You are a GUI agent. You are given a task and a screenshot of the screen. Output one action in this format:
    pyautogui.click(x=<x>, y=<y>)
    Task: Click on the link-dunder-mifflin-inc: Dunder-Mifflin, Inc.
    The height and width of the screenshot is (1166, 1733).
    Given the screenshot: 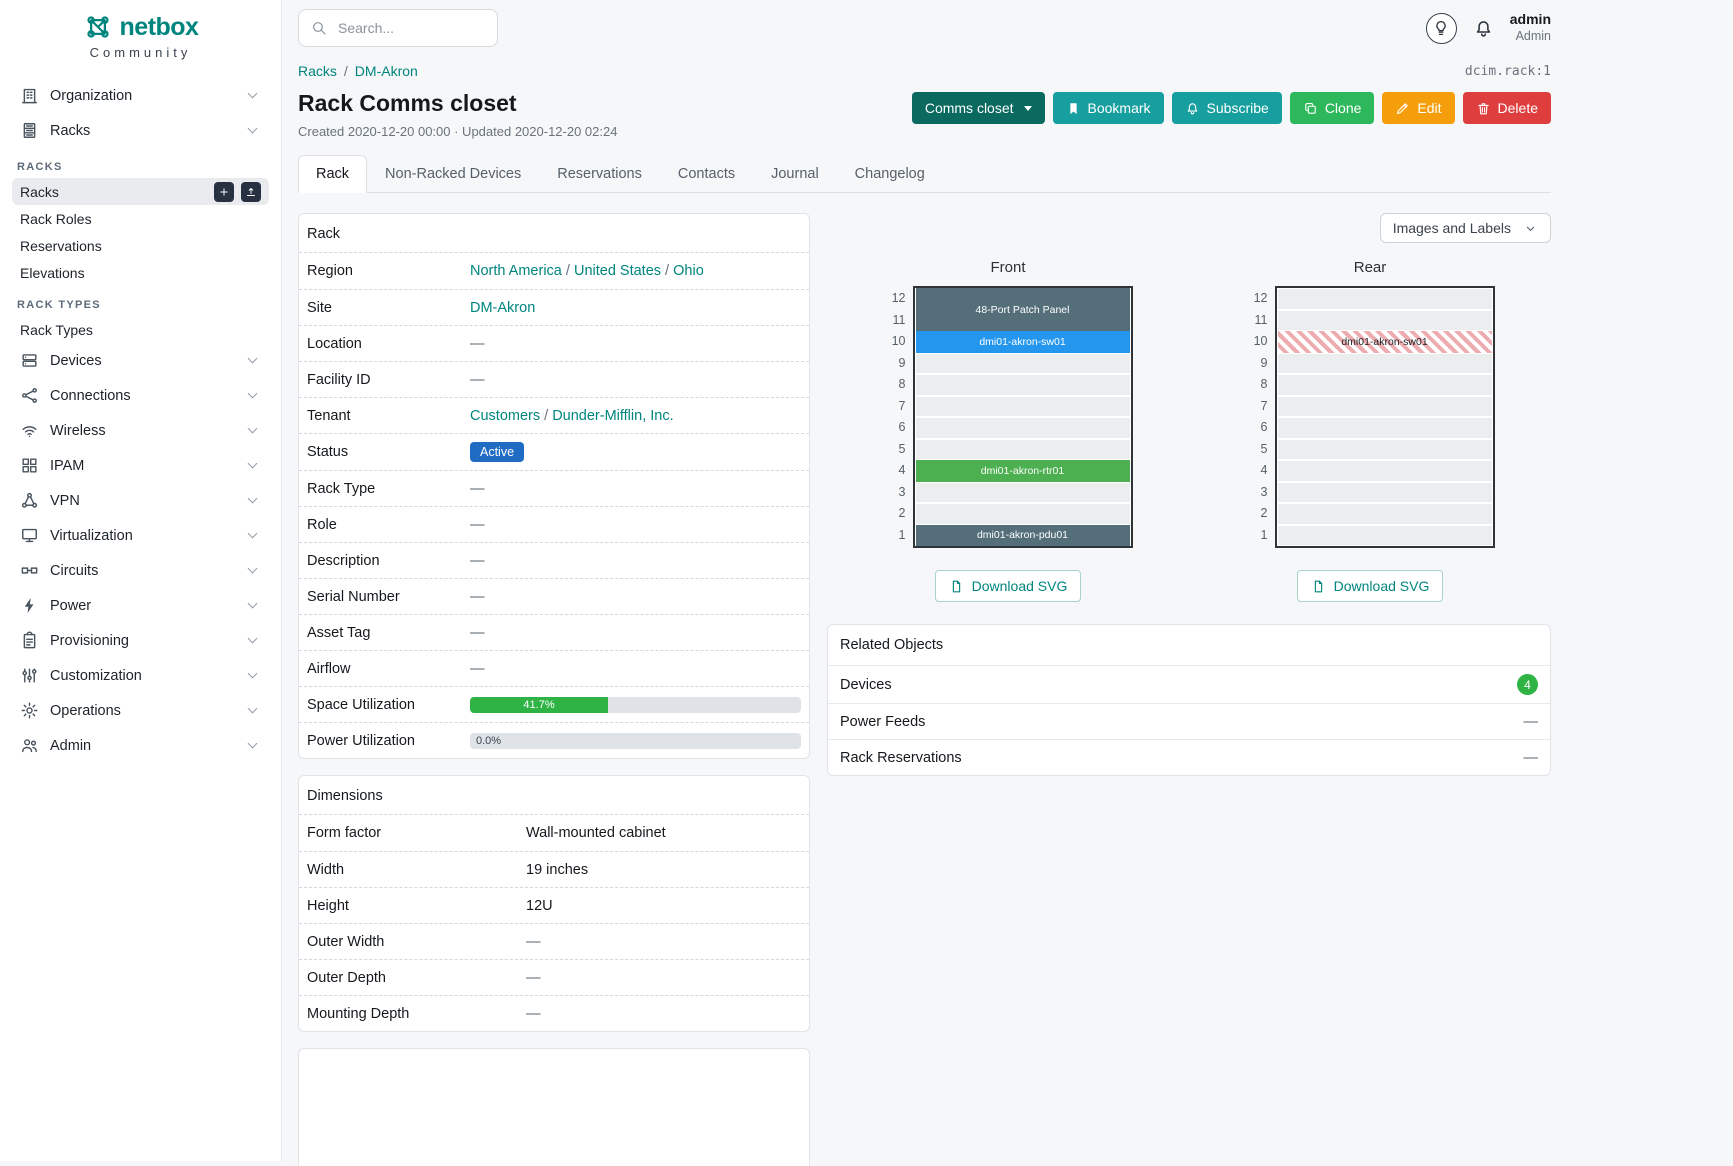 What is the action you would take?
    pyautogui.click(x=612, y=416)
    